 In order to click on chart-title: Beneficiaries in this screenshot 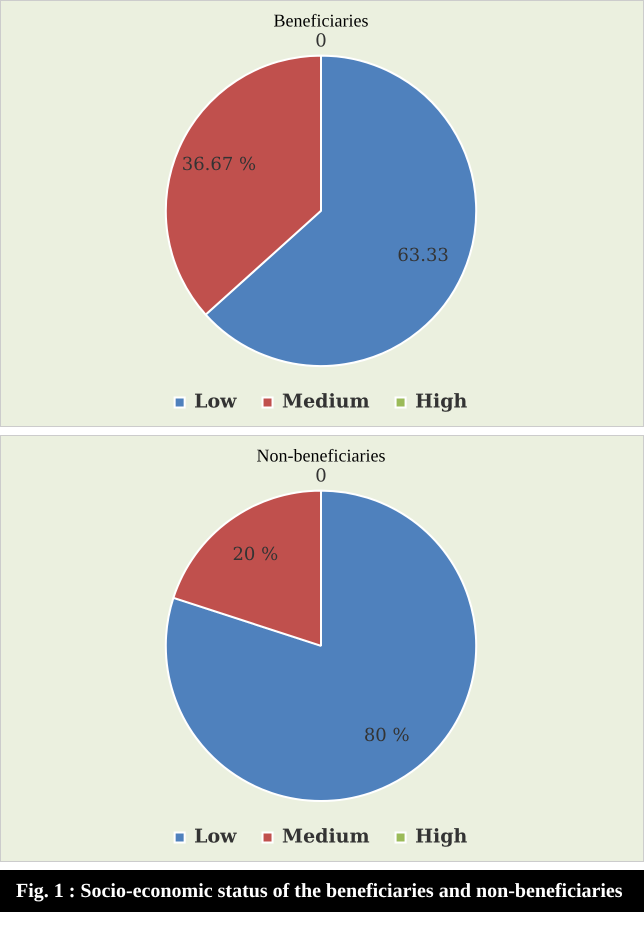, I will do `click(321, 20)`.